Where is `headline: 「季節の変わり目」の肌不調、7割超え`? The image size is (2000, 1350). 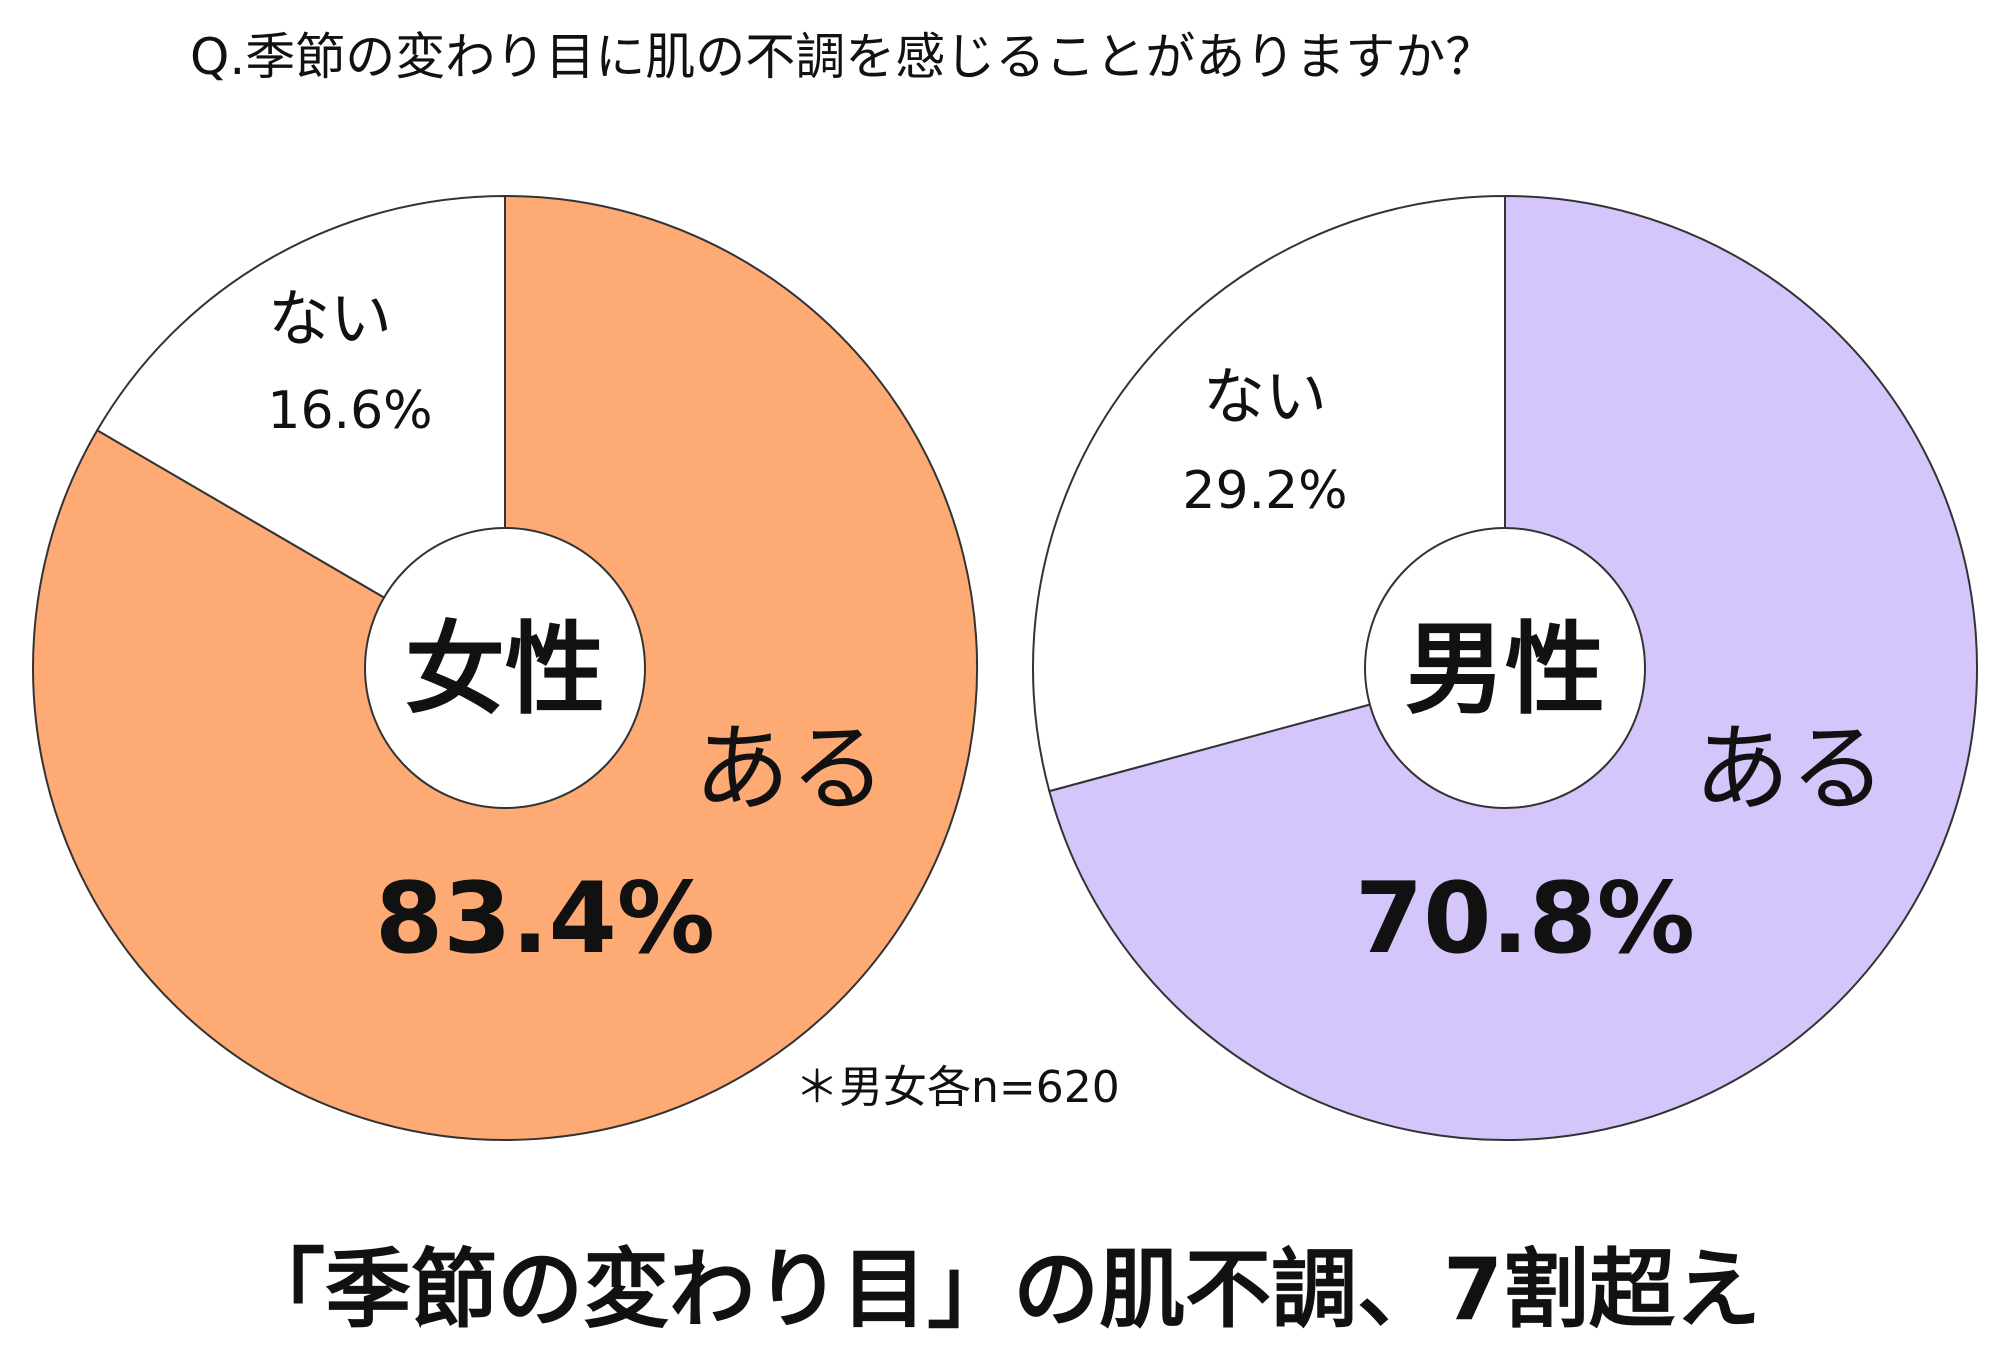 headline: 「季節の変わり目」の肌不調、7割超え is located at coordinates (1000, 1290).